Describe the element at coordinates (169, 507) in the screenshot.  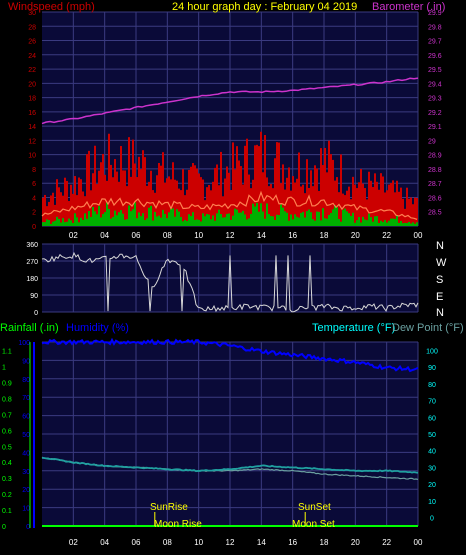
I see `sunrise-label: SunRise` at that location.